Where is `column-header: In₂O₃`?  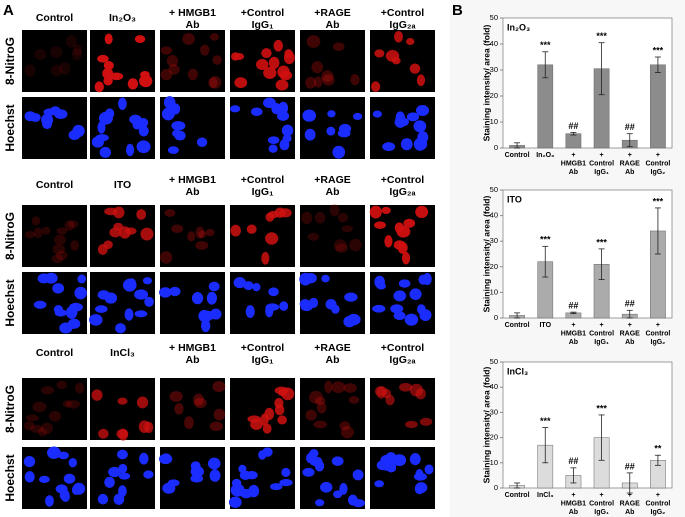 column-header: In₂O₃ is located at coordinates (122, 18).